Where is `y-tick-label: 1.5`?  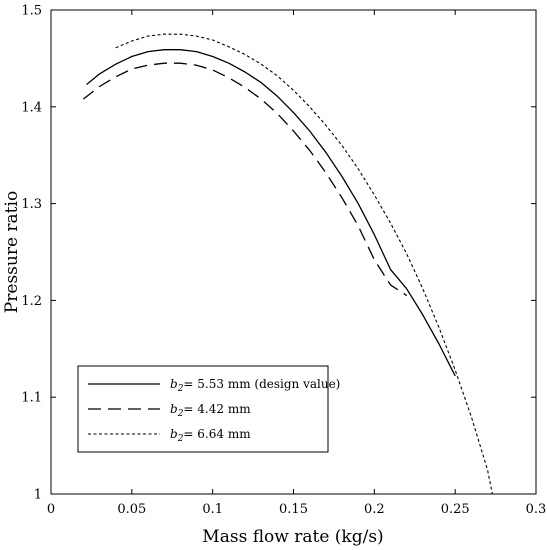 y-tick-label: 1.5 is located at coordinates (31, 11).